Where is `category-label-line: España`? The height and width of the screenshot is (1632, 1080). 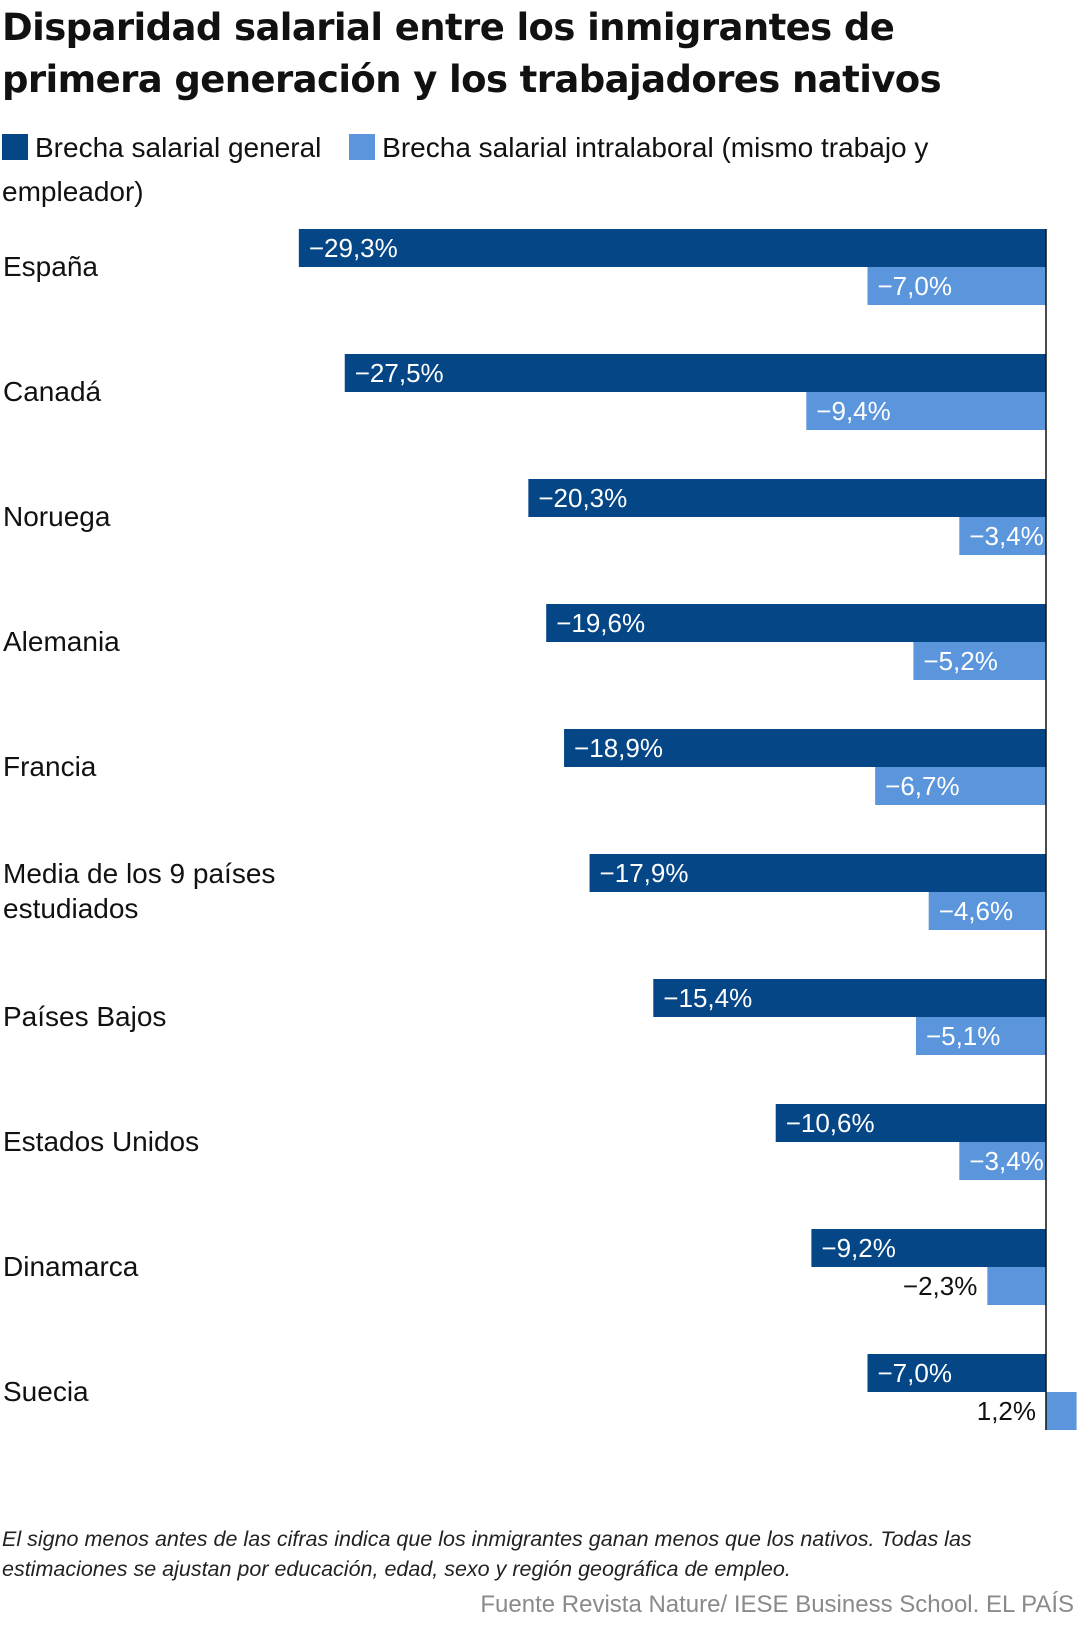
category-label-line: España is located at coordinates (50, 266).